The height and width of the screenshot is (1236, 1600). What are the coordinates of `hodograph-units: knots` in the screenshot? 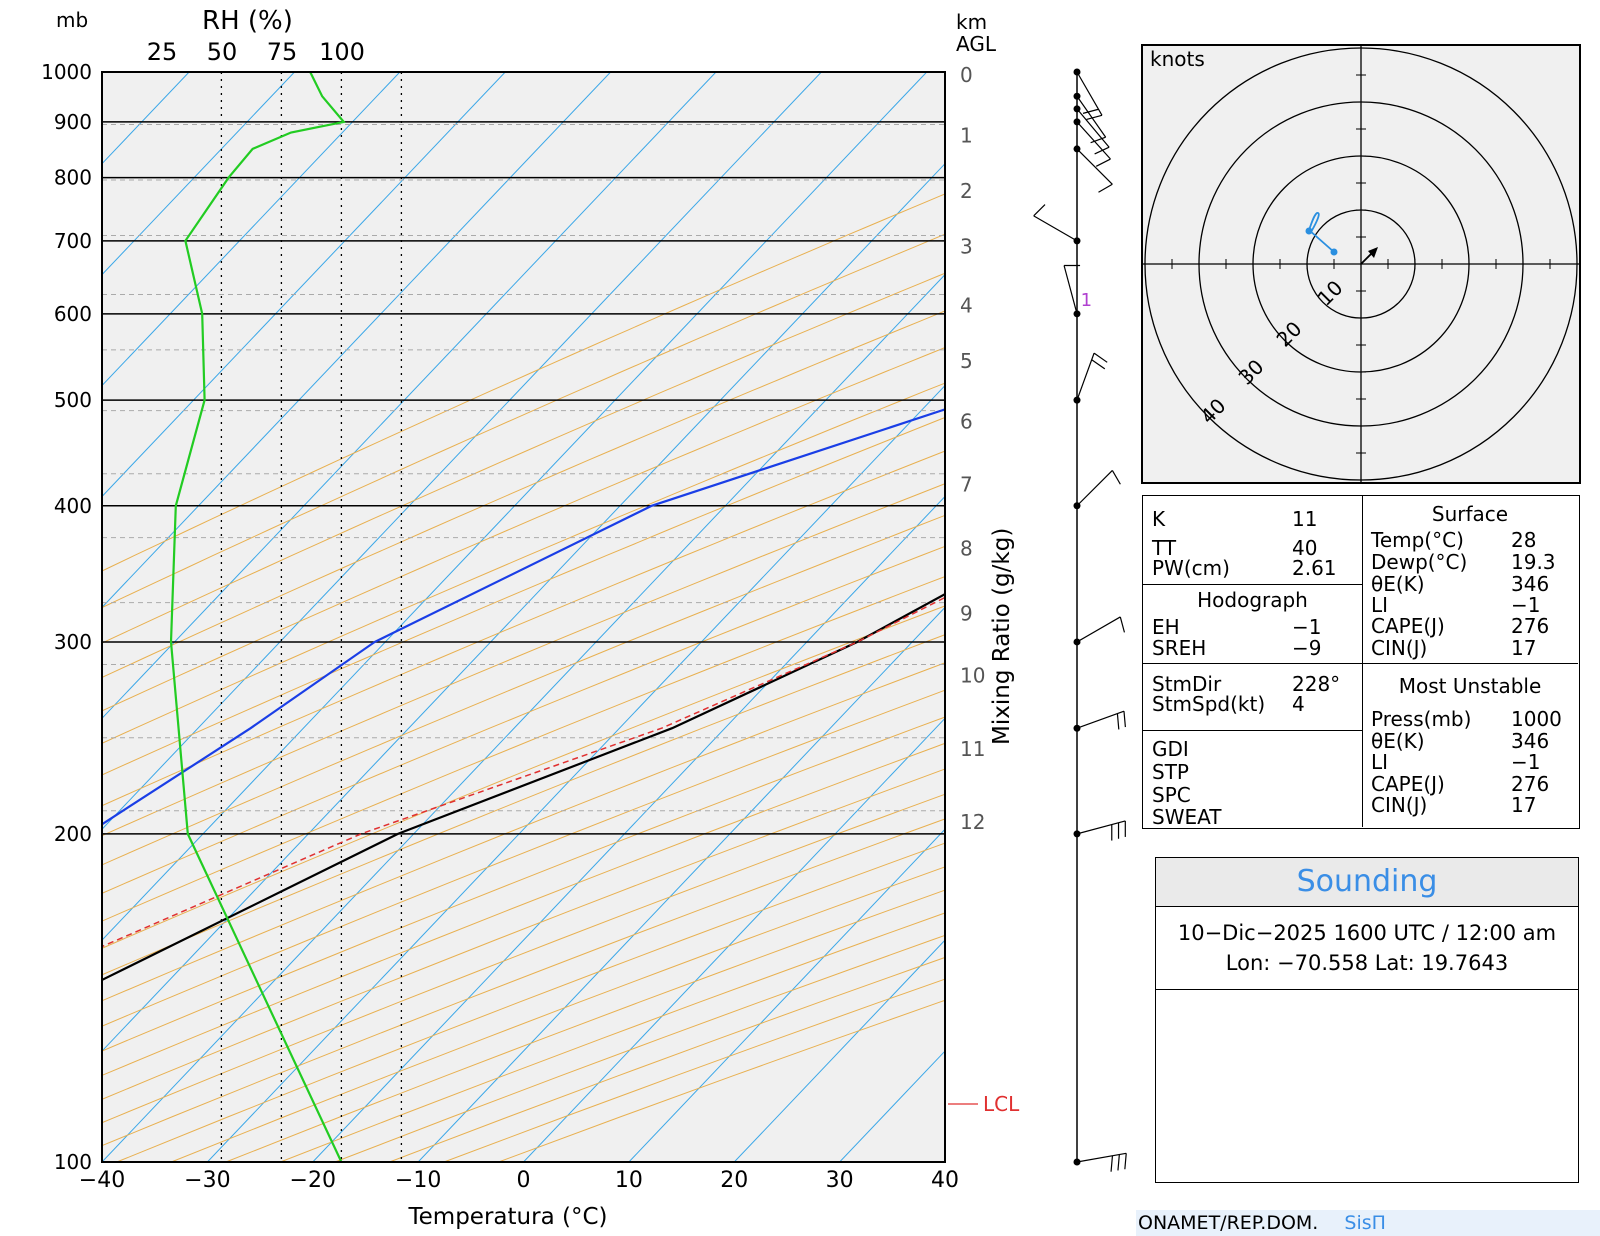 It's located at (1177, 59).